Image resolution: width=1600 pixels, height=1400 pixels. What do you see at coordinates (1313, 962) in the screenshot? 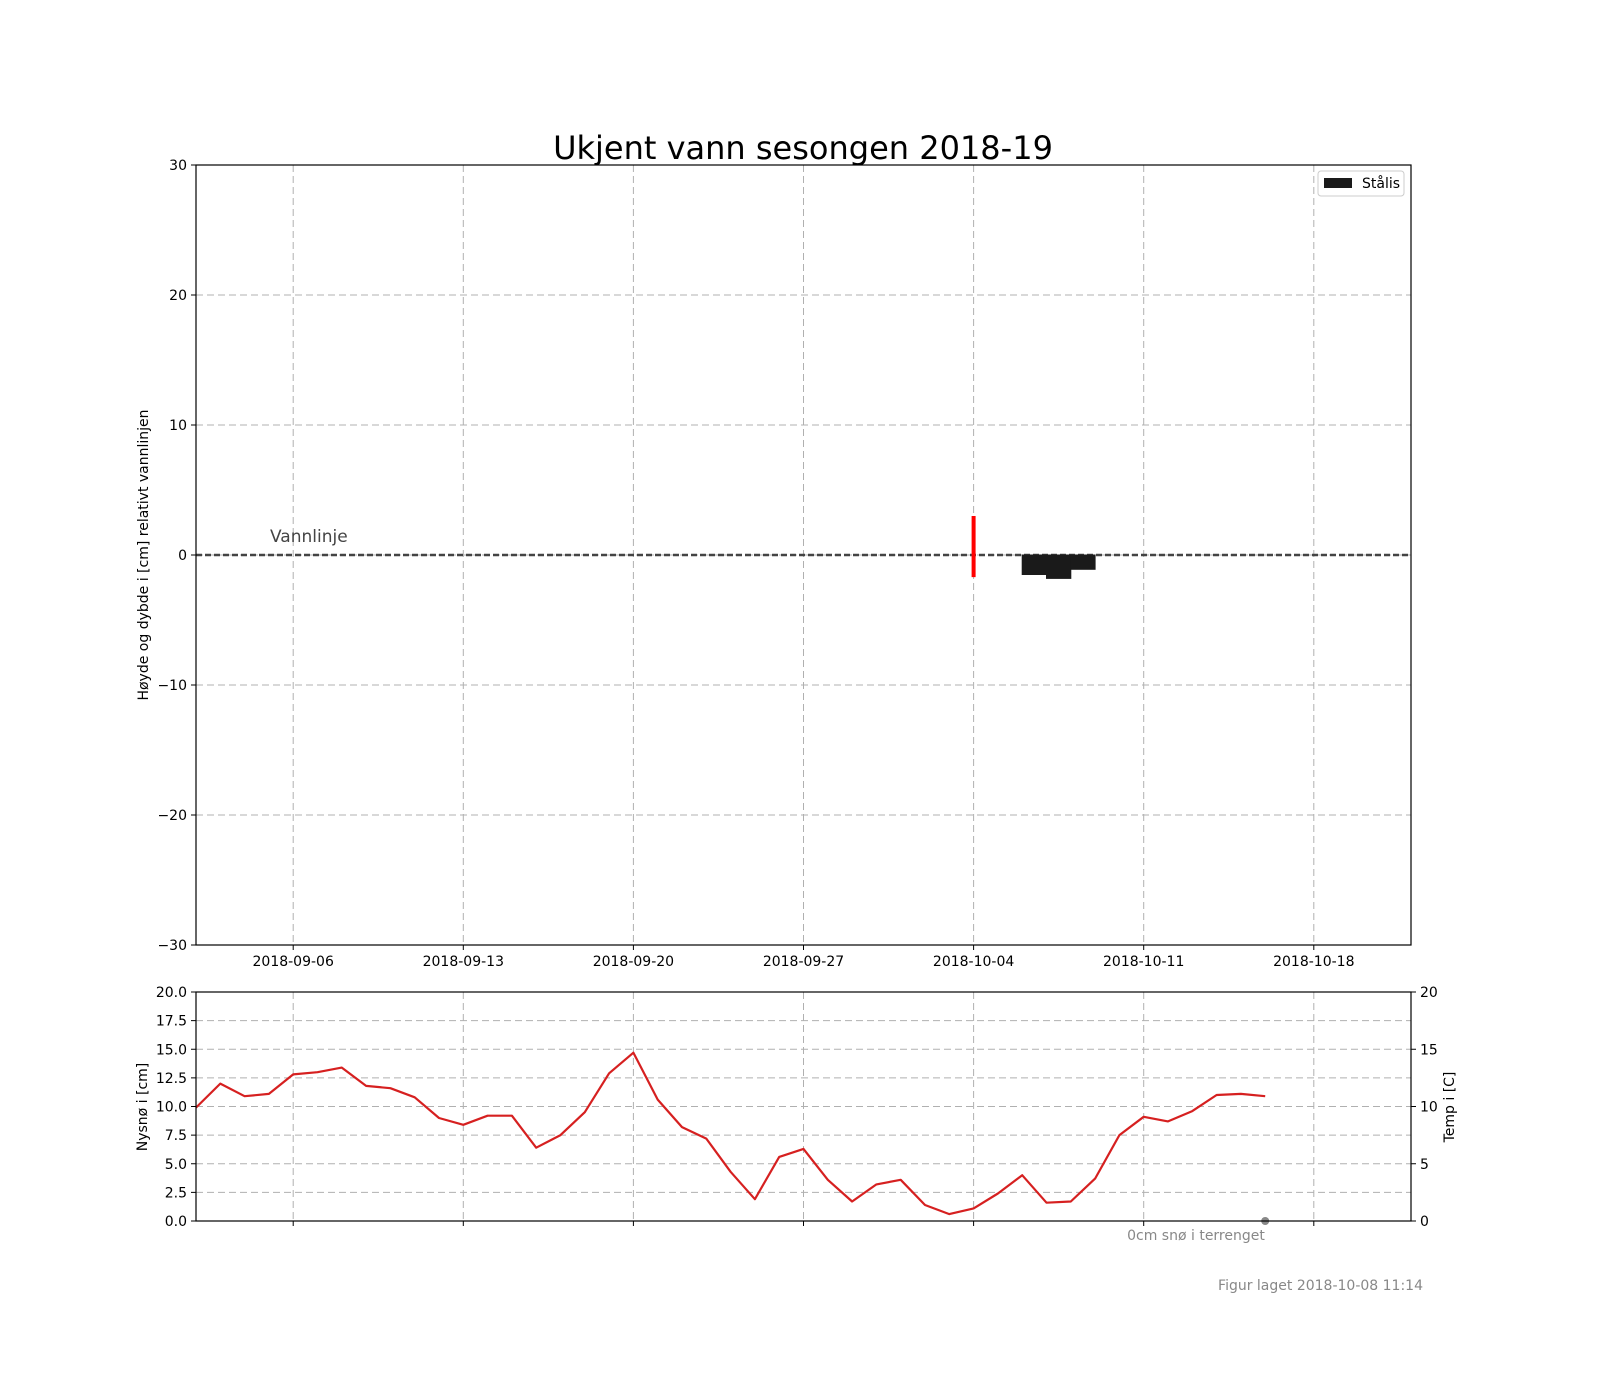
I see `main-x-tick-label: 2018-10-18` at bounding box center [1313, 962].